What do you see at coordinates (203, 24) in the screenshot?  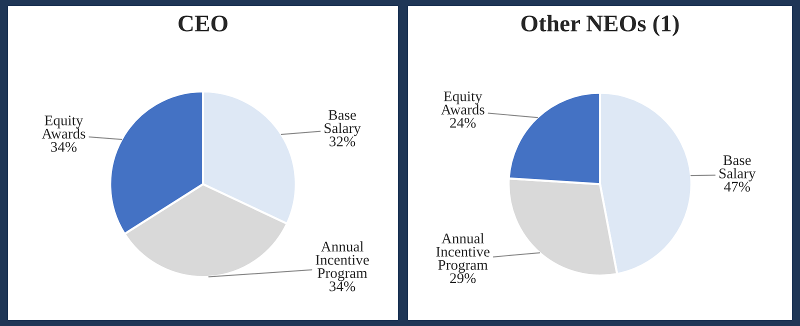 I see `chart-title: CEO` at bounding box center [203, 24].